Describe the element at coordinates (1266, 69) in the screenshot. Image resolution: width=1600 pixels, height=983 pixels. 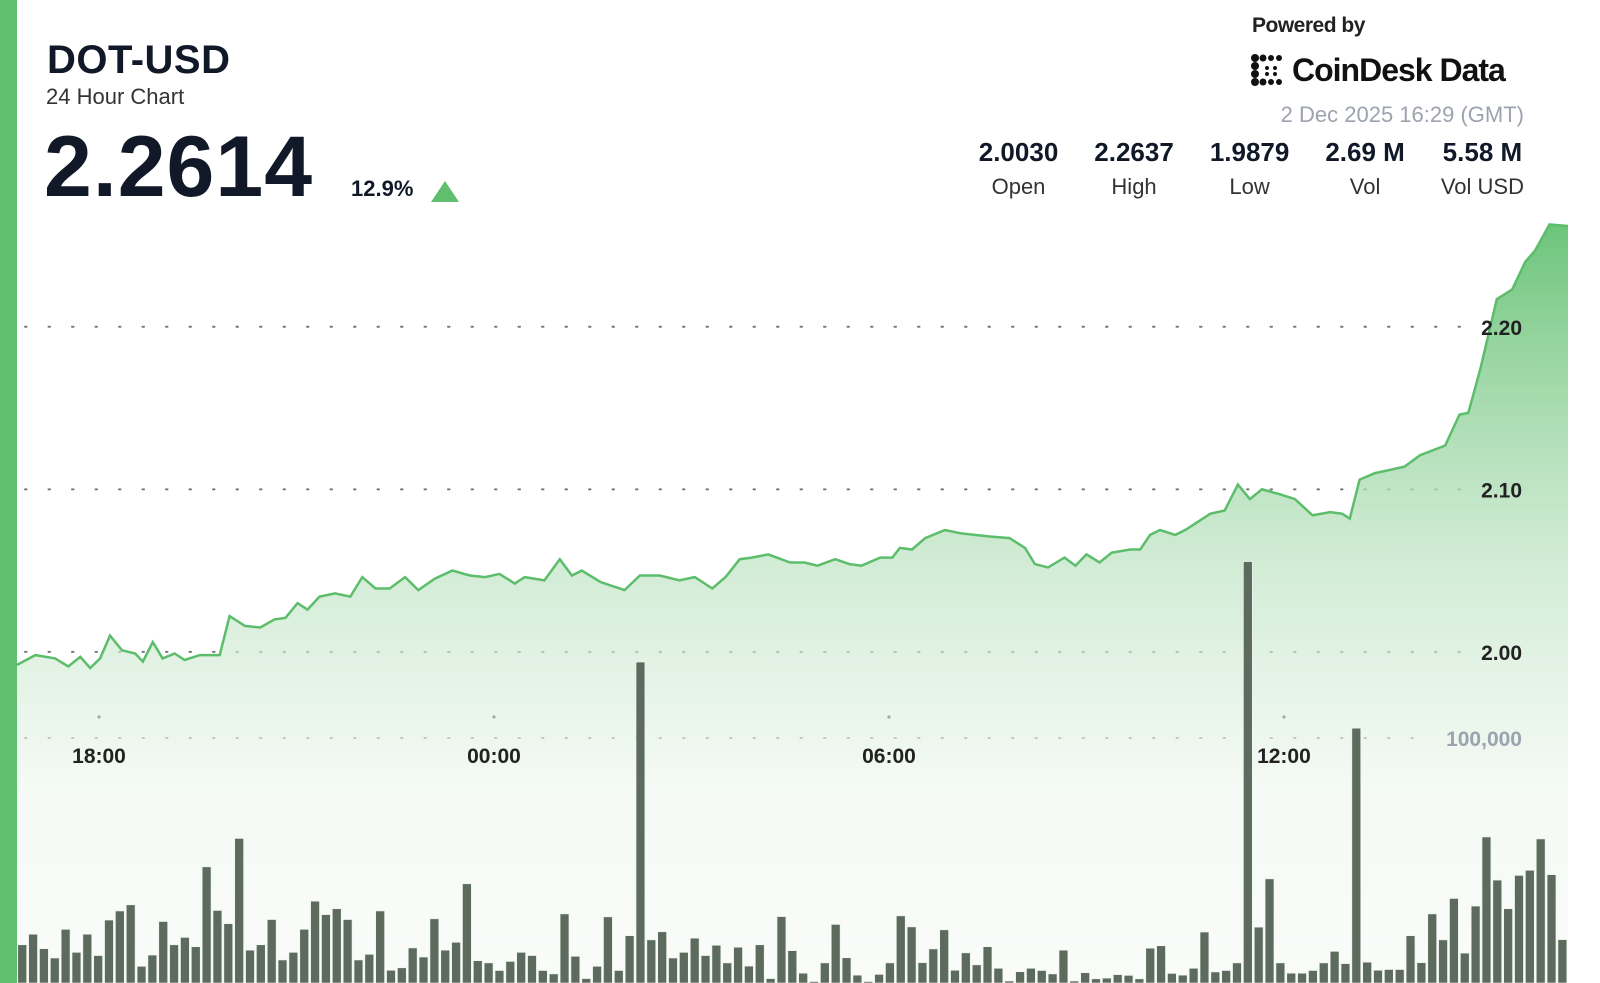
I see `coindesk-logo-icon` at that location.